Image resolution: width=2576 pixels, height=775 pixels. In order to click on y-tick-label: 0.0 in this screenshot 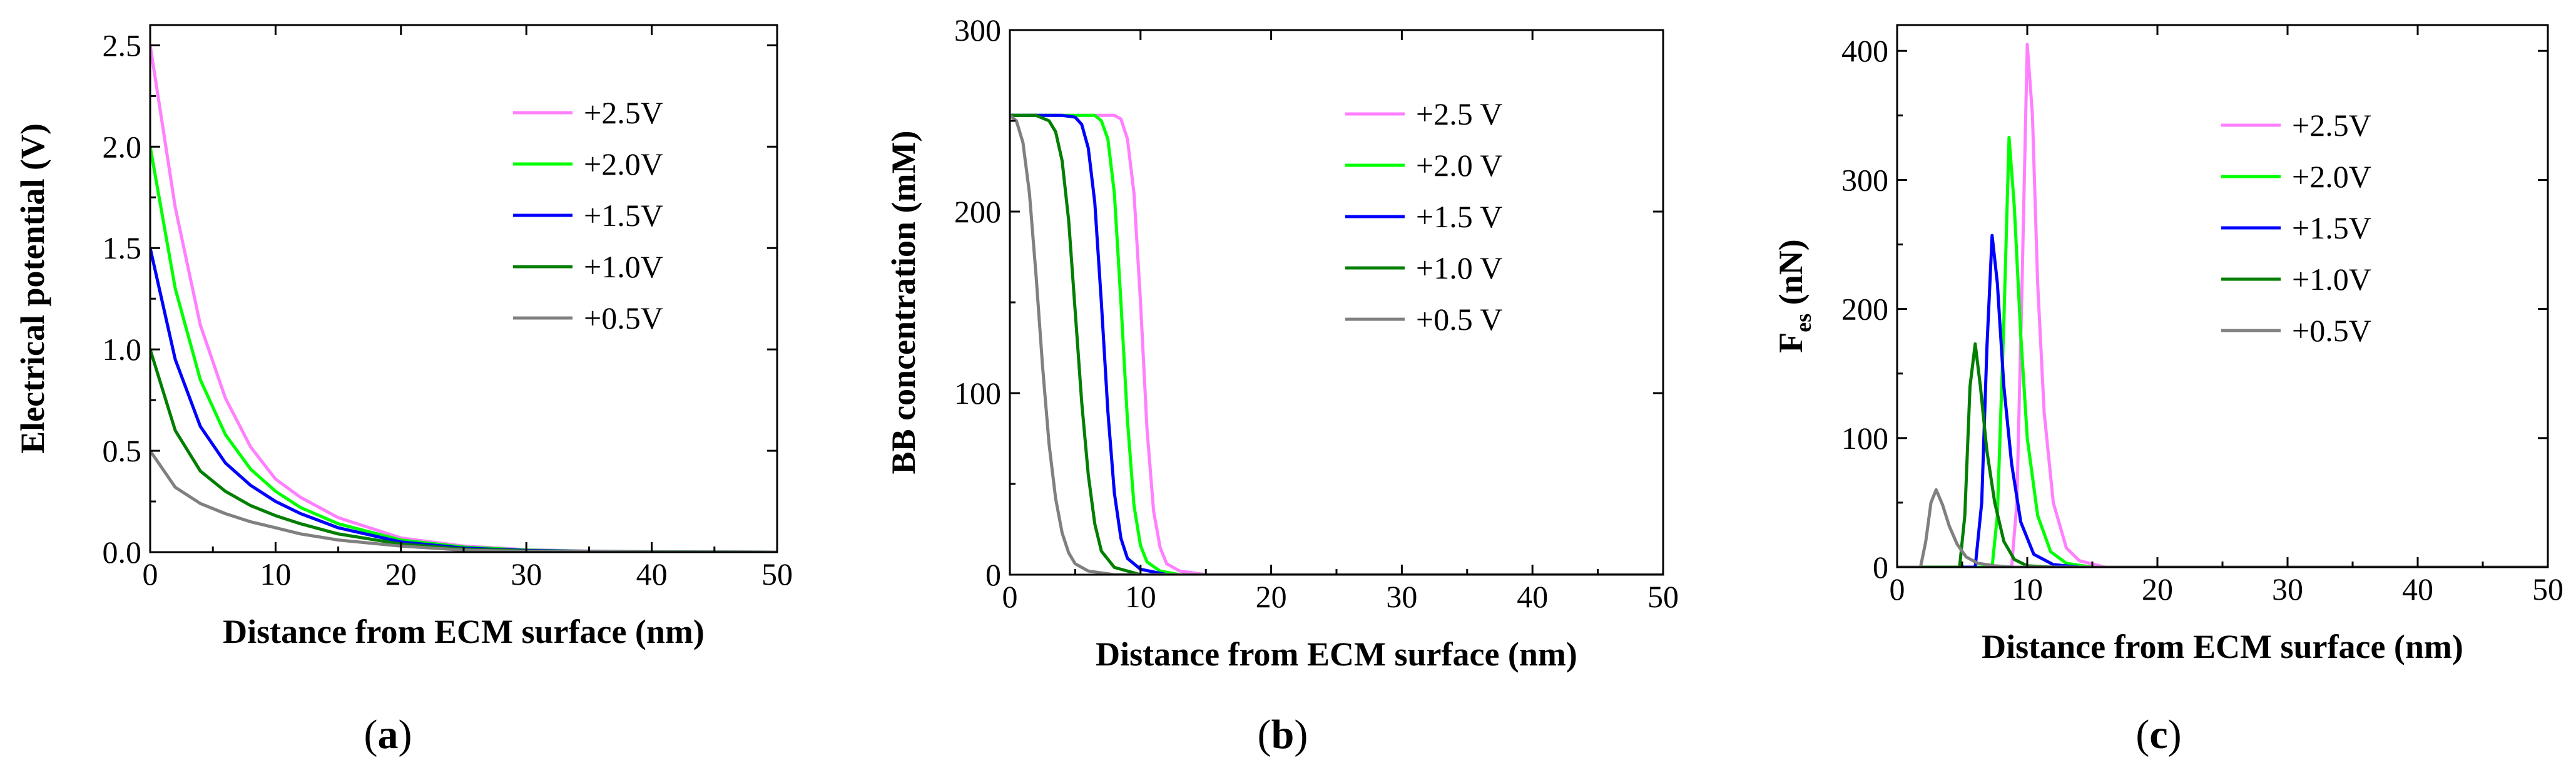, I will do `click(122, 552)`.